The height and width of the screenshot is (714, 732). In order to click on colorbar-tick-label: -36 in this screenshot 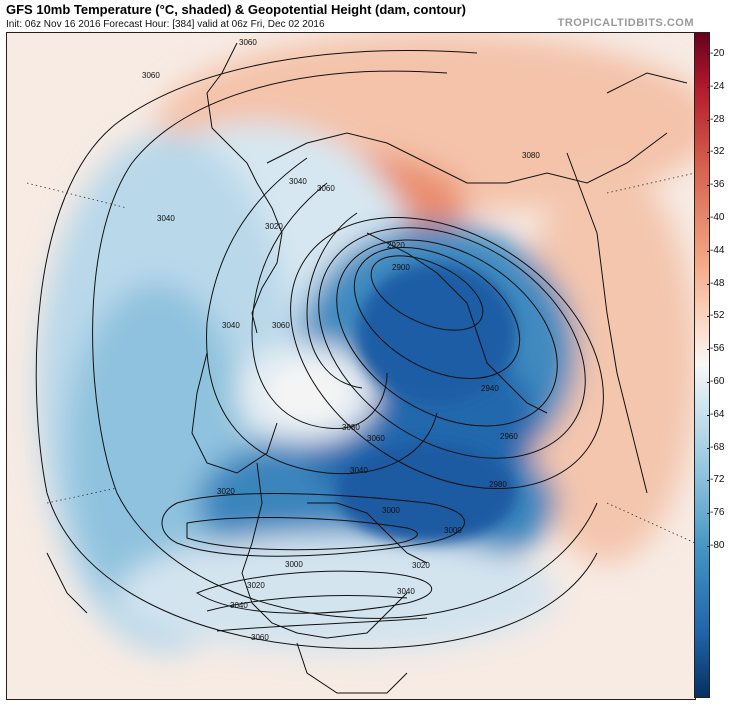, I will do `click(715, 185)`.